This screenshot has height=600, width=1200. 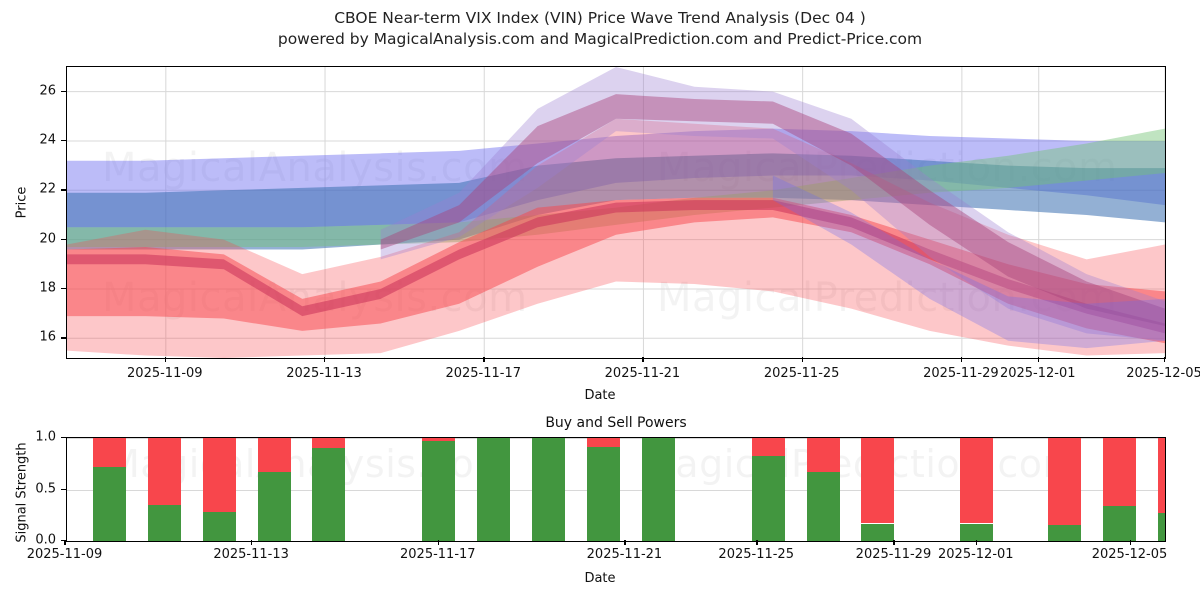 What do you see at coordinates (47, 91) in the screenshot?
I see `price-y-tick-label: 26` at bounding box center [47, 91].